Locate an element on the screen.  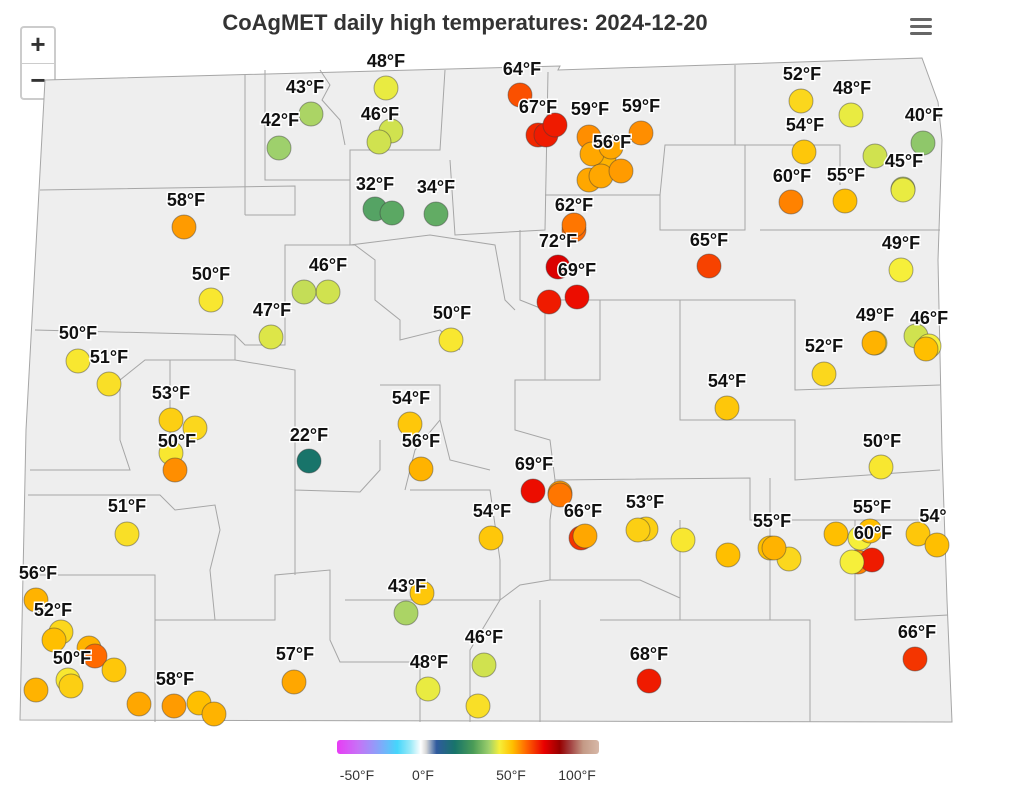
legend-tick-label: 50°F is located at coordinates (511, 775).